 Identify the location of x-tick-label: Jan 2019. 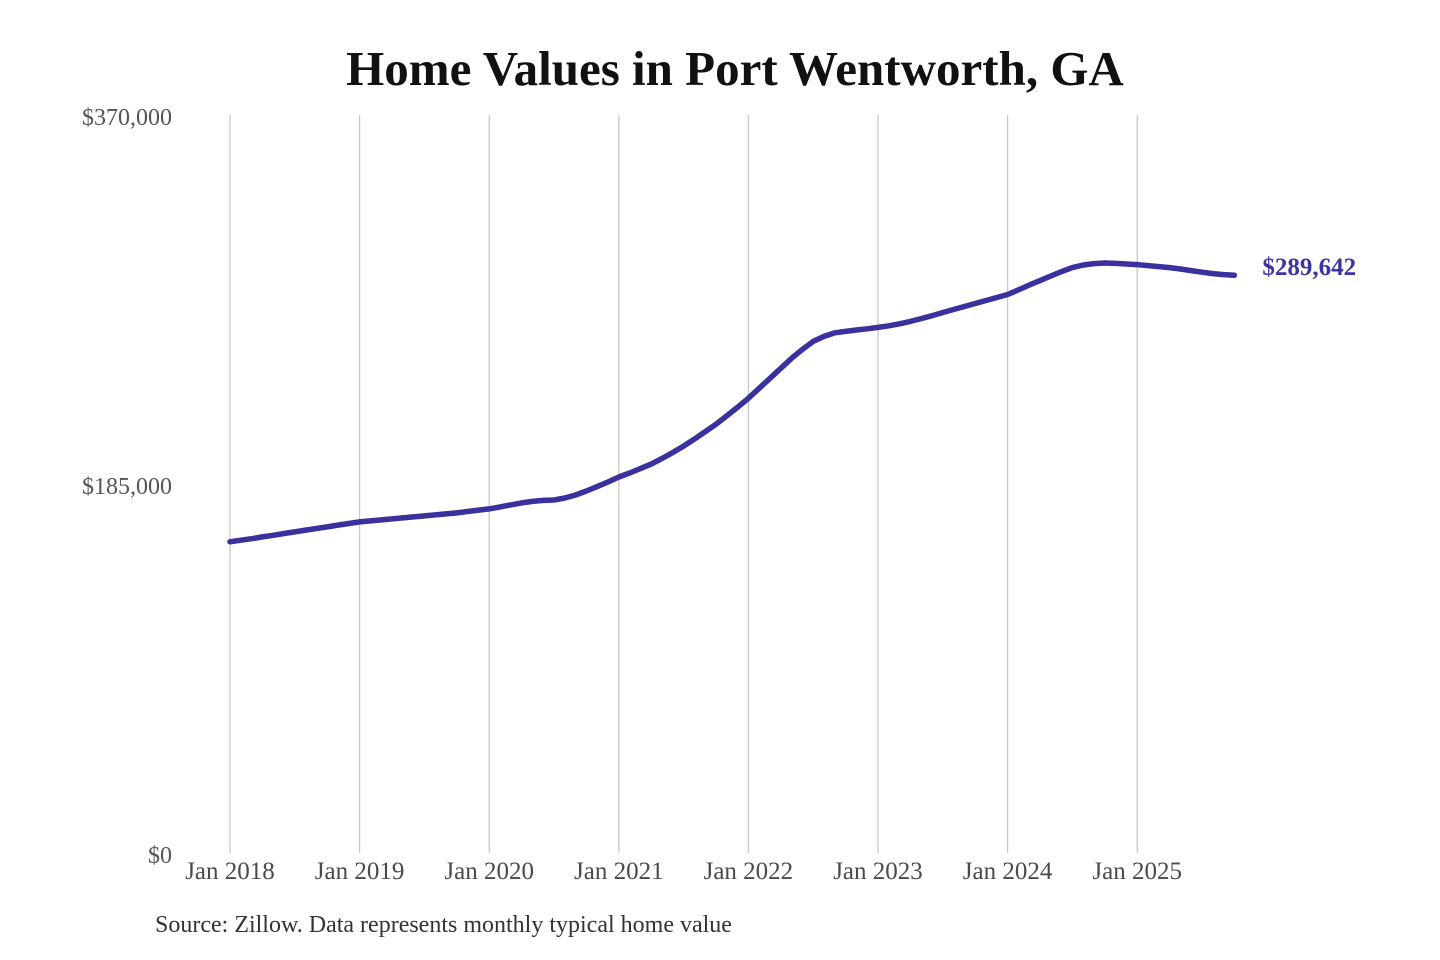
(359, 871).